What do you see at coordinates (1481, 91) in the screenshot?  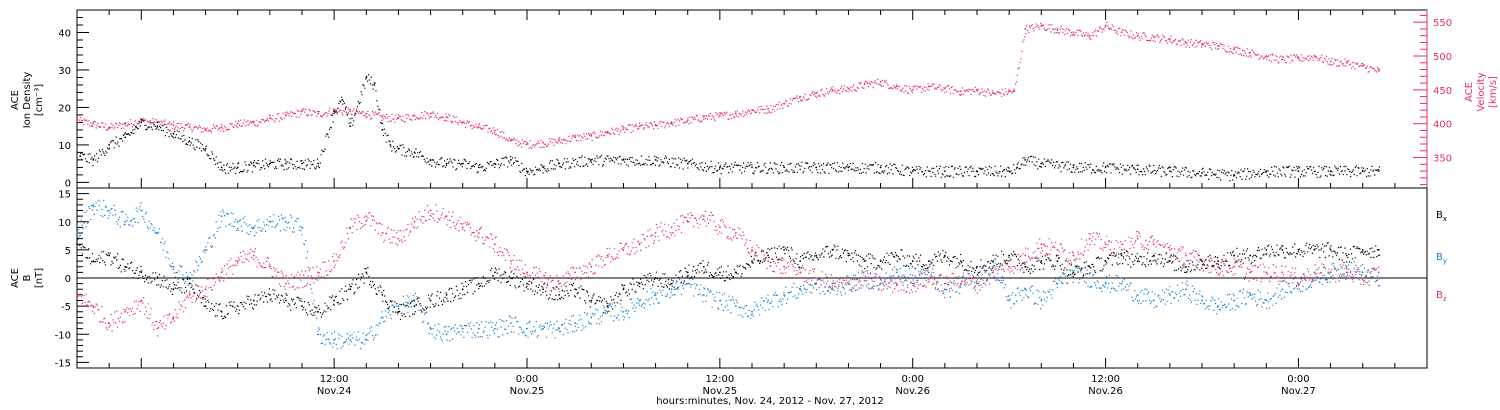 I see `top-right-axis-title-line: Velocity` at bounding box center [1481, 91].